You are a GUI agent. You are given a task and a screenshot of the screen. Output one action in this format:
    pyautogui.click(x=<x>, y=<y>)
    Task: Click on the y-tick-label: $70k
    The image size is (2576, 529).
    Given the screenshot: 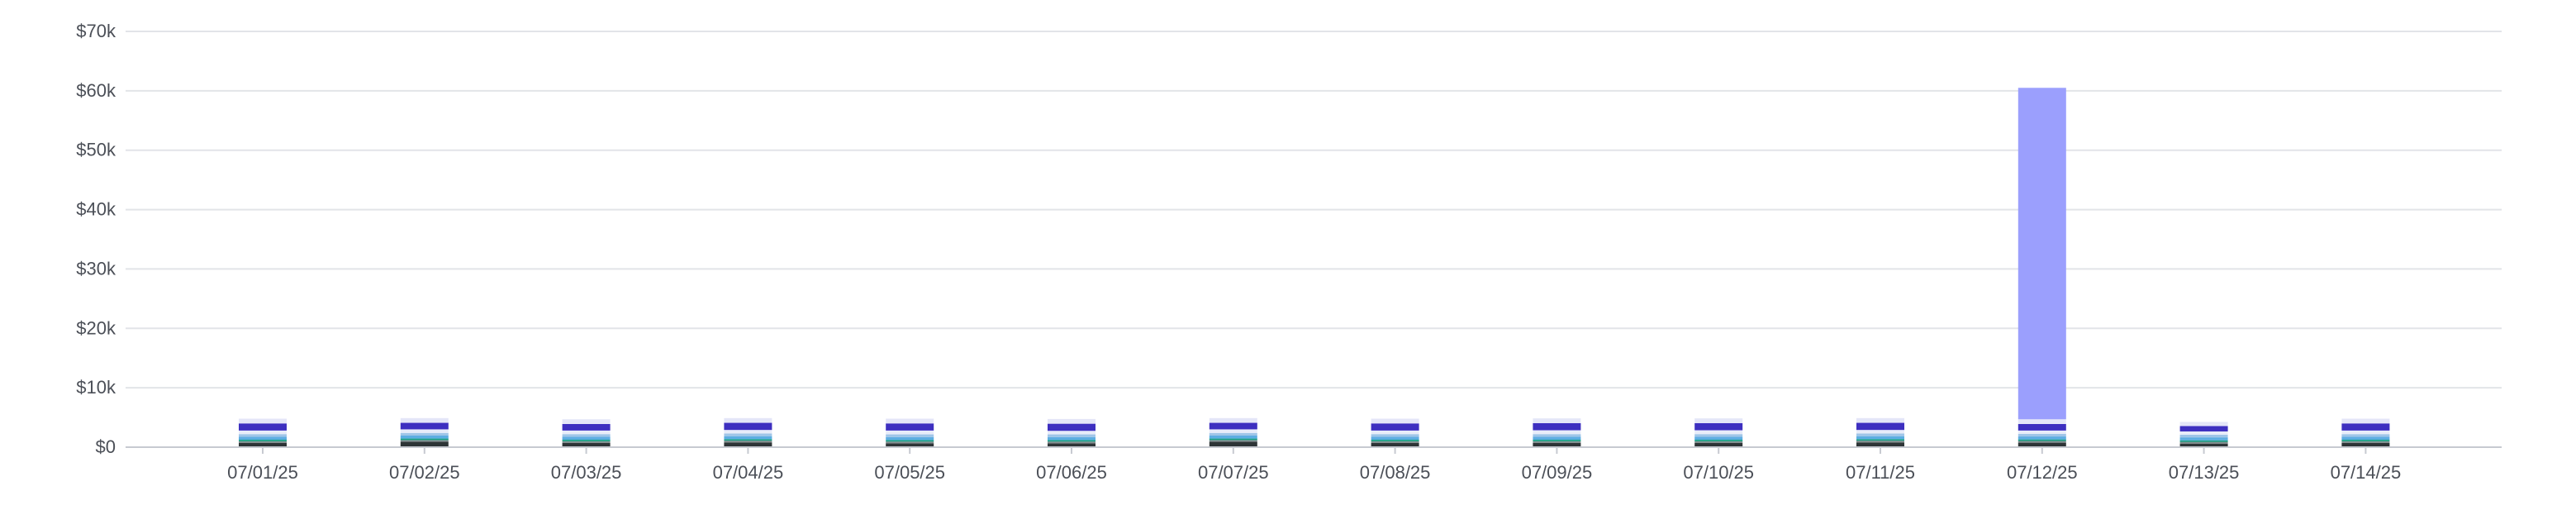 What is the action you would take?
    pyautogui.click(x=96, y=31)
    